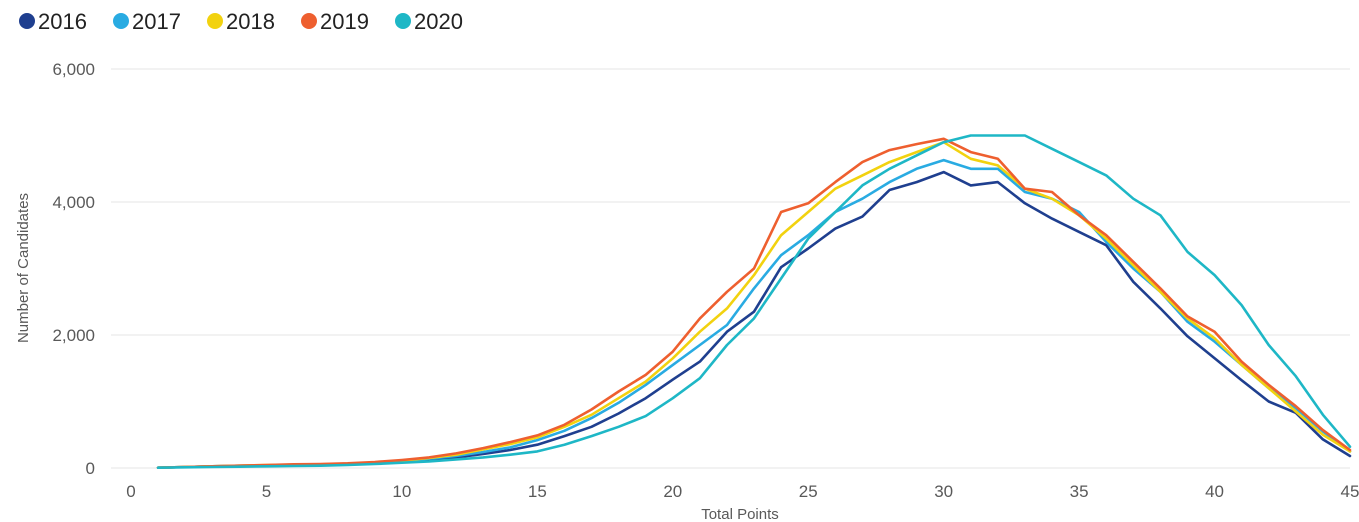 The image size is (1359, 522). Describe the element at coordinates (742, 491) in the screenshot. I see `x-axis-ticks: 0 5 10 15 20 25 30 35 40 45` at that location.